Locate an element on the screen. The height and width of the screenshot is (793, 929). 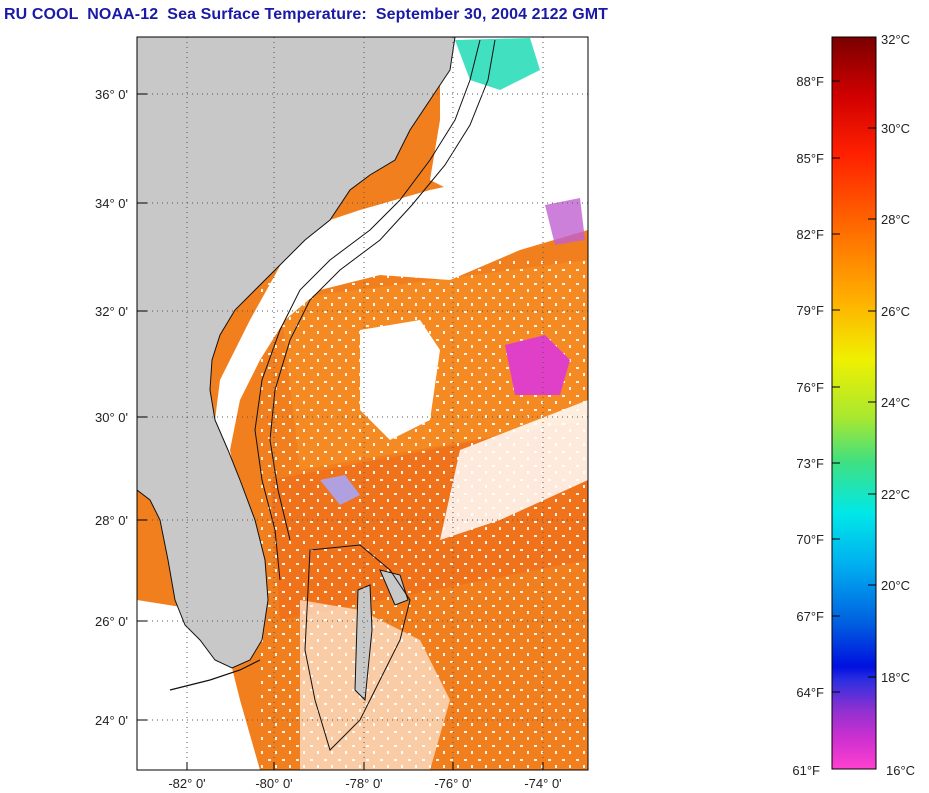
colorbar-gradient is located at coordinates (854, 403).